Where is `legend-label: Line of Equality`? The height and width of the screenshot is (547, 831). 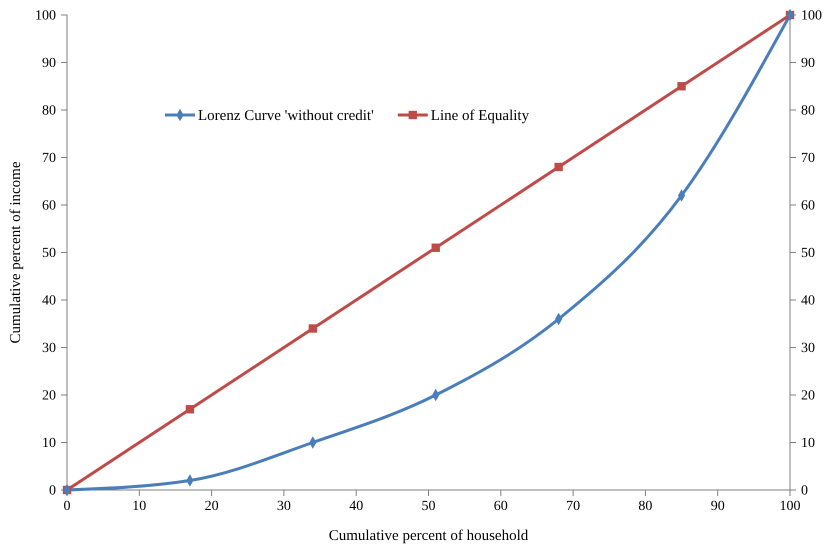
legend-label: Line of Equality is located at coordinates (480, 116).